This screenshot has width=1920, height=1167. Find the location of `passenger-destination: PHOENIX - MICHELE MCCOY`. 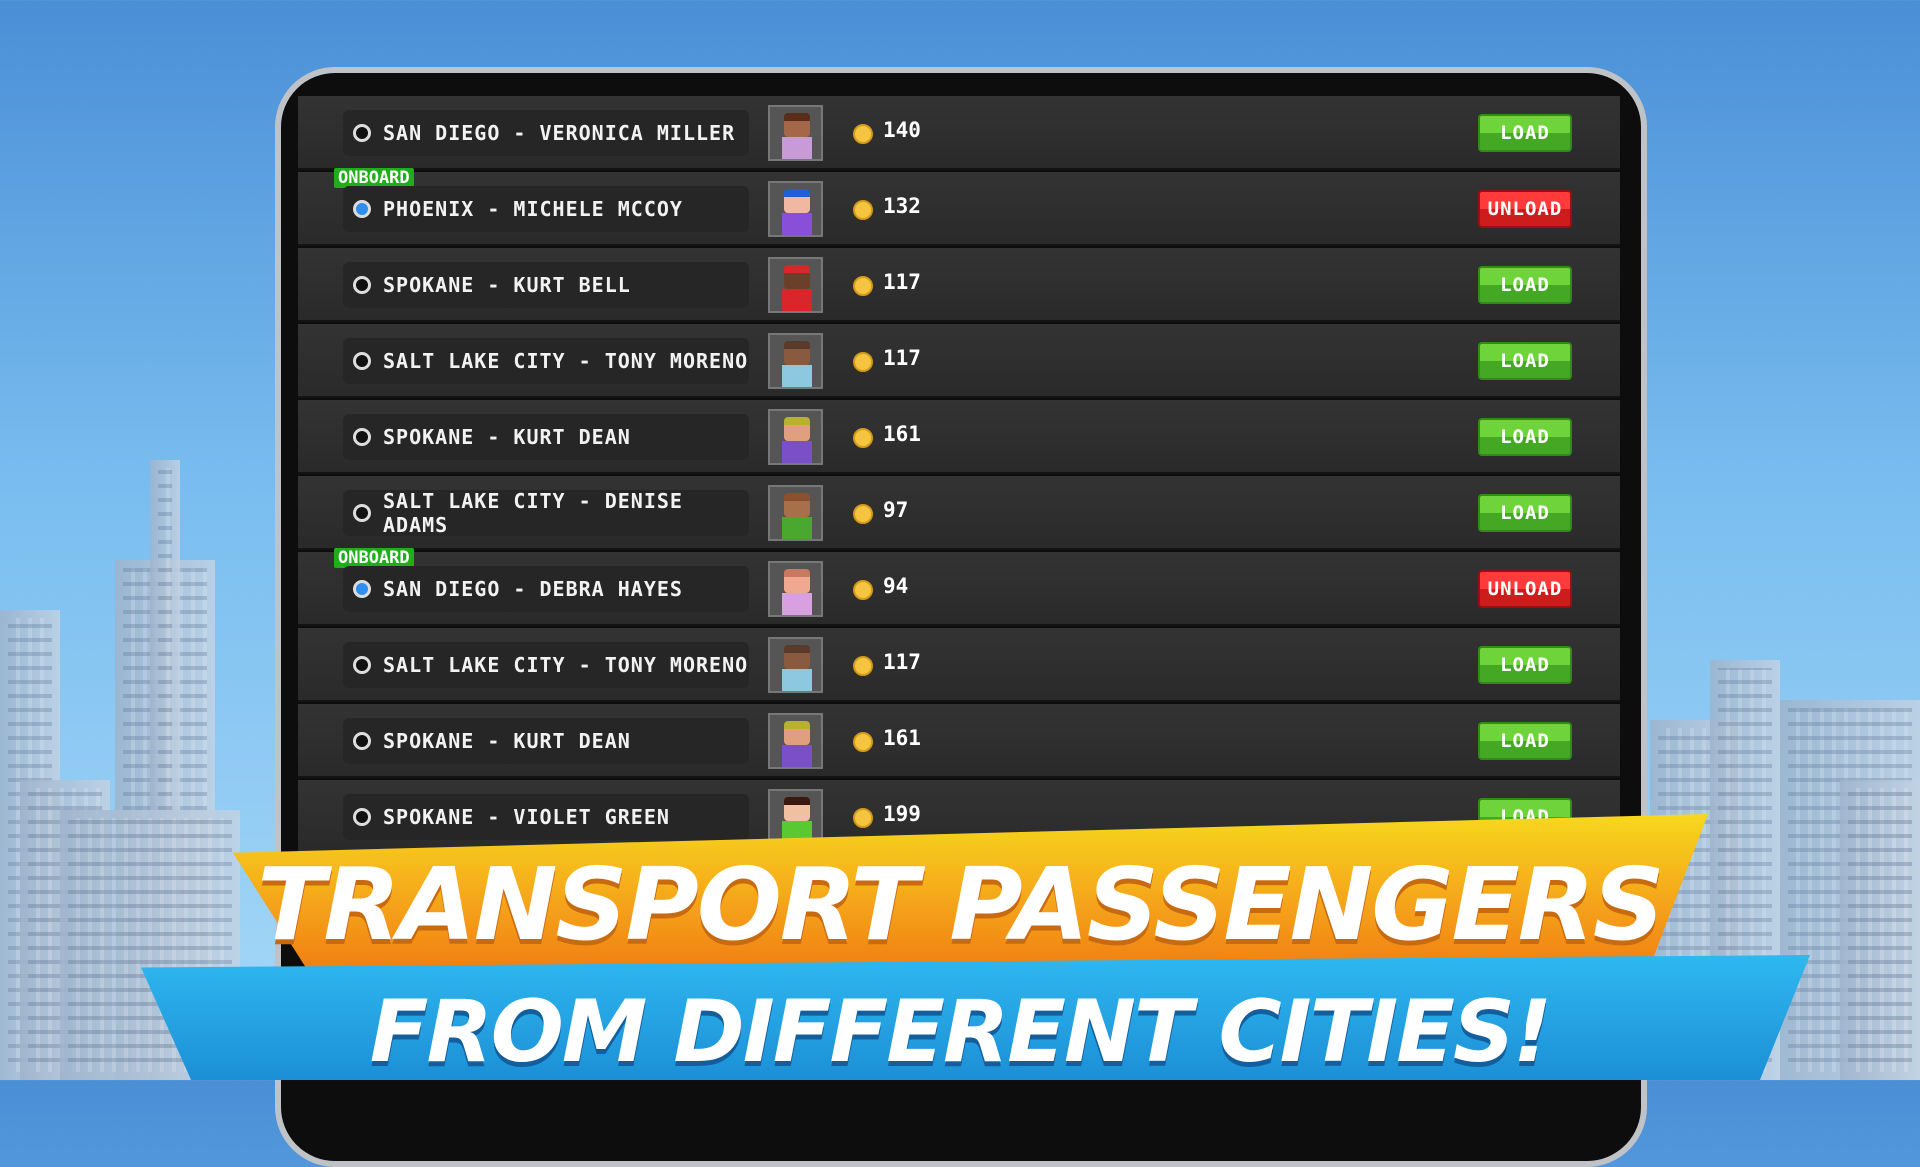

passenger-destination: PHOENIX - MICHELE MCCOY is located at coordinates (533, 209).